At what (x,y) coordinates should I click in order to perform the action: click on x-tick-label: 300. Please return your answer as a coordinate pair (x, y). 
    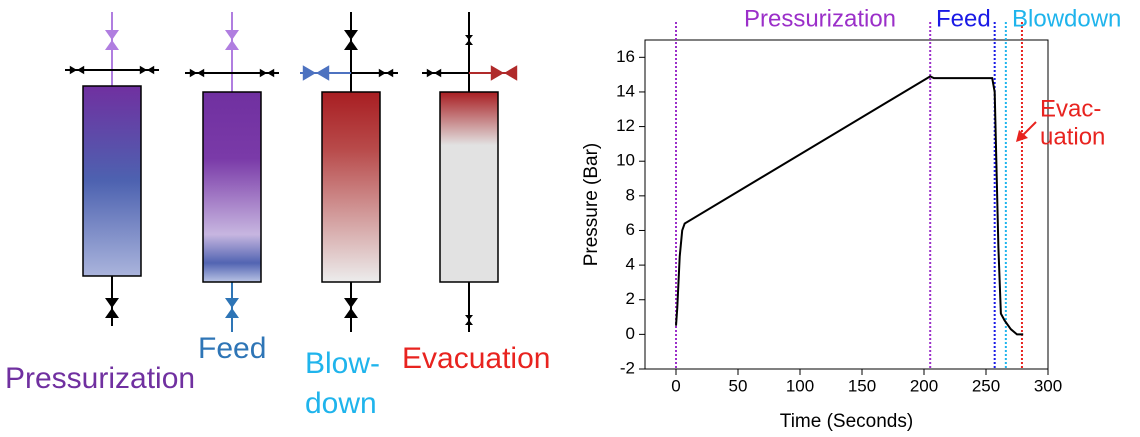
    Looking at the image, I should click on (1048, 385).